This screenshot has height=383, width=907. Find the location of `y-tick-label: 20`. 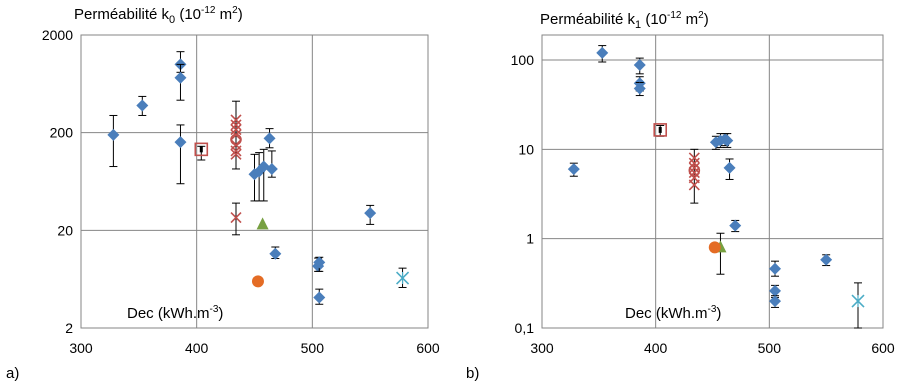

y-tick-label: 20 is located at coordinates (65, 230).